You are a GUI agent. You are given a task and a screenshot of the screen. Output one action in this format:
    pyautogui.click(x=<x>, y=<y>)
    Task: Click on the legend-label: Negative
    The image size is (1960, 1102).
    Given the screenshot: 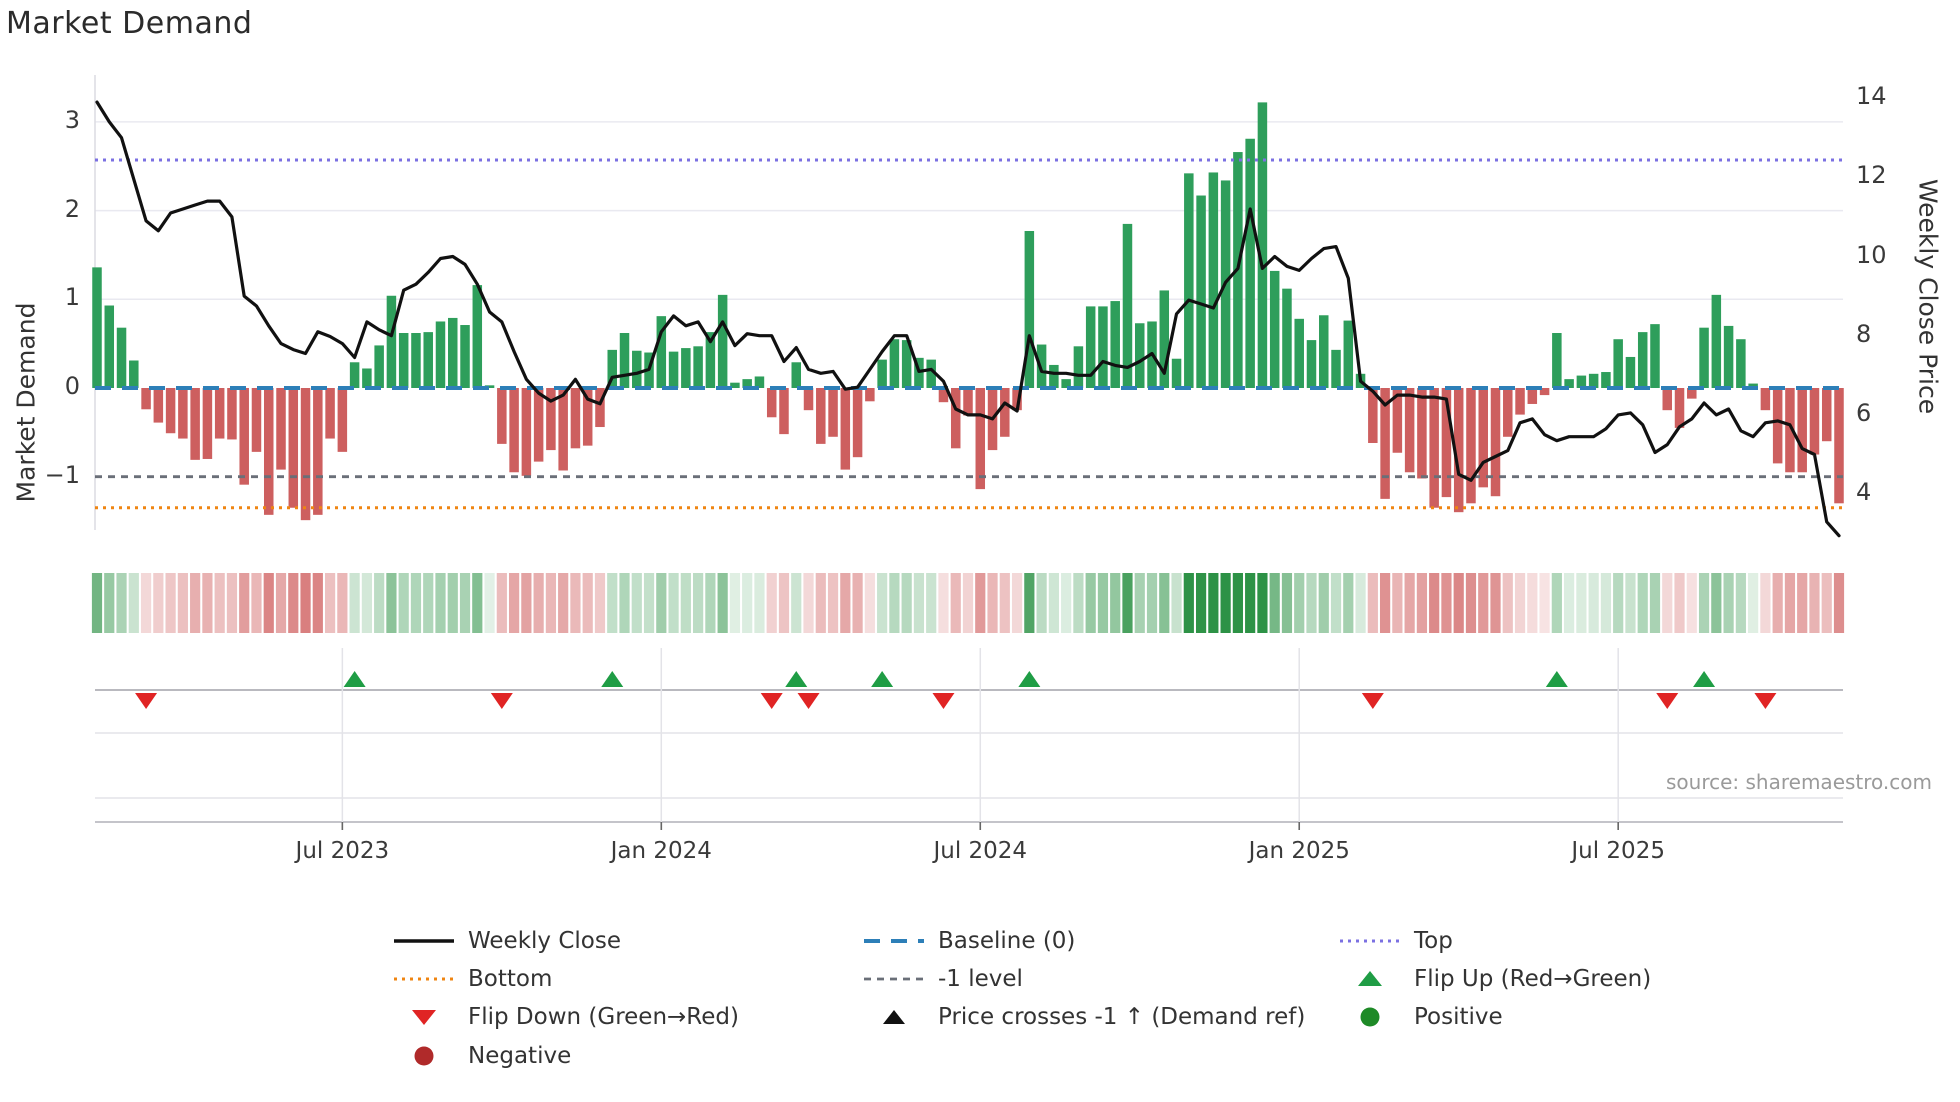 What is the action you would take?
    pyautogui.click(x=520, y=1056)
    